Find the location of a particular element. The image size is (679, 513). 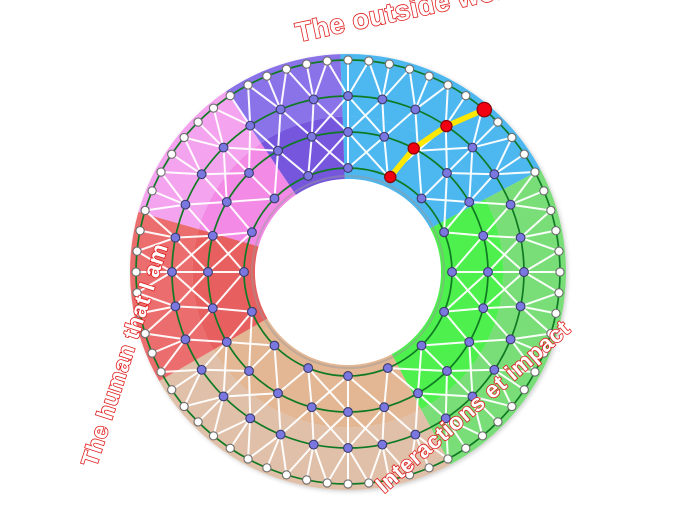

sector-pink-outer is located at coordinates (200, 160).